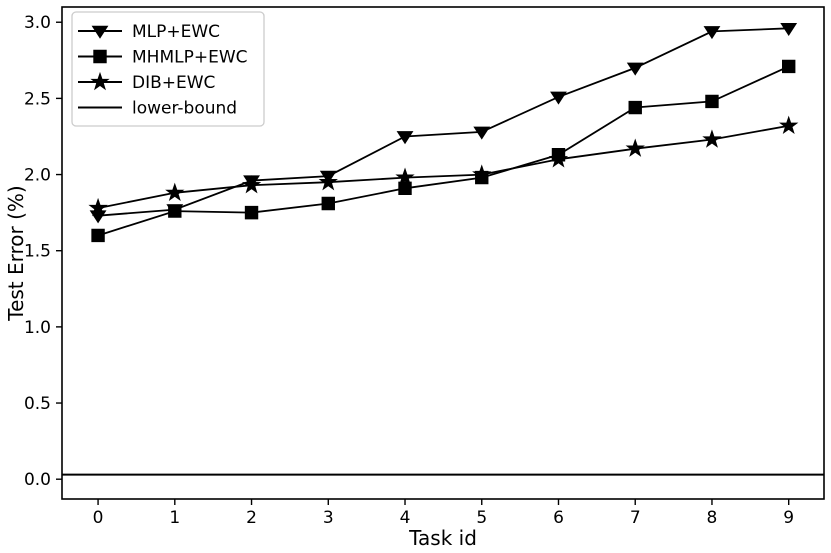 The image size is (831, 553). I want to click on legend-square-marker-icon, so click(100, 56).